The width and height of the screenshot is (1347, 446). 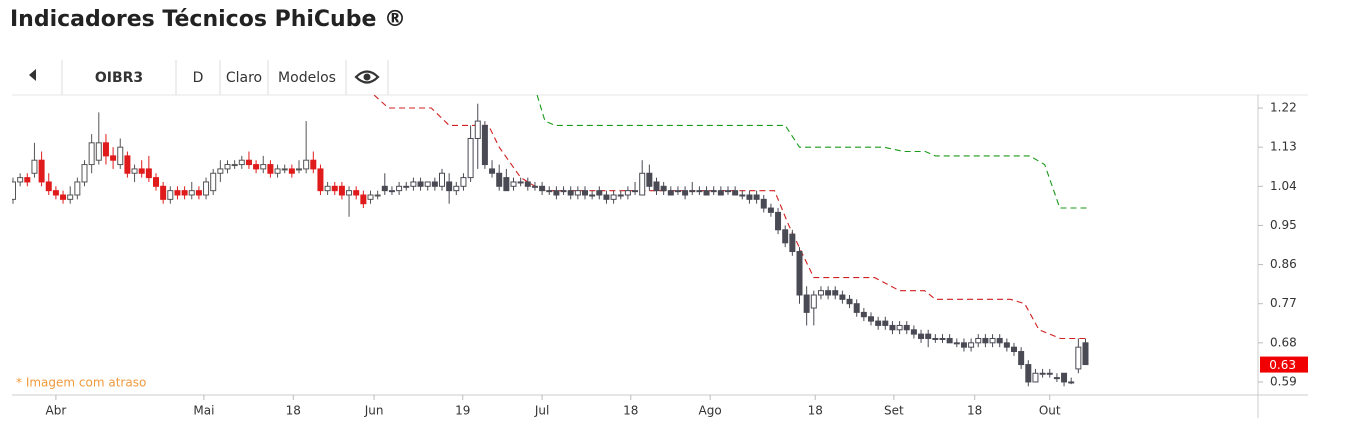 What do you see at coordinates (1283, 225) in the screenshot?
I see `y-tick-label: 0.95` at bounding box center [1283, 225].